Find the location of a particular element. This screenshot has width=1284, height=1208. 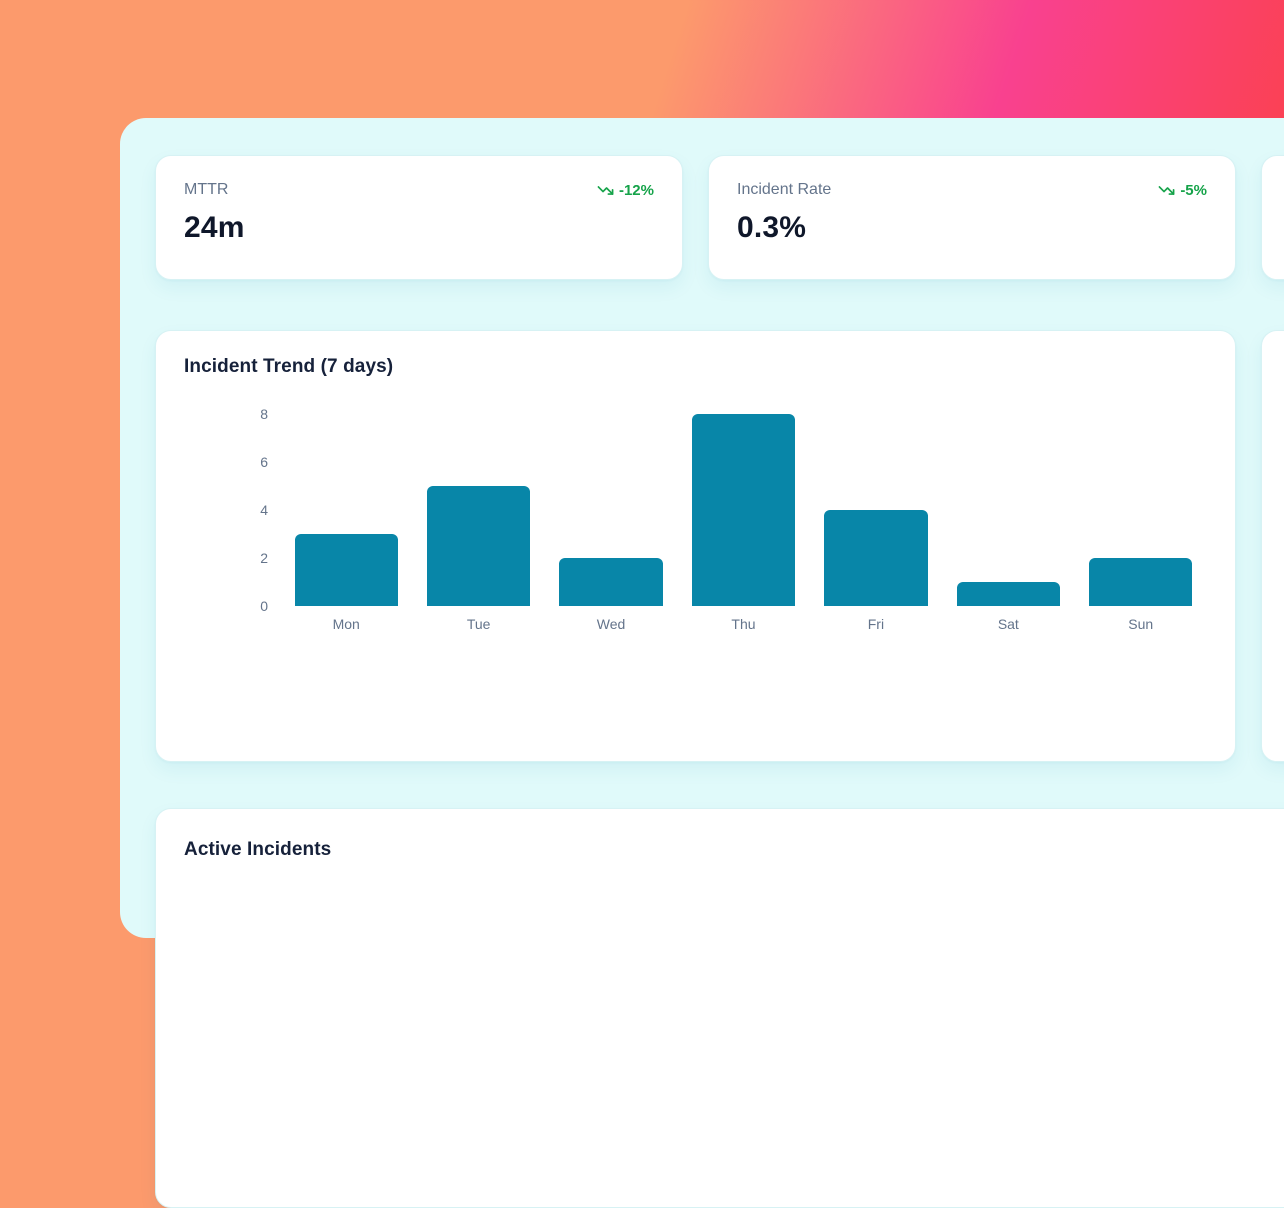

chart-slot: Tue is located at coordinates (478, 523).